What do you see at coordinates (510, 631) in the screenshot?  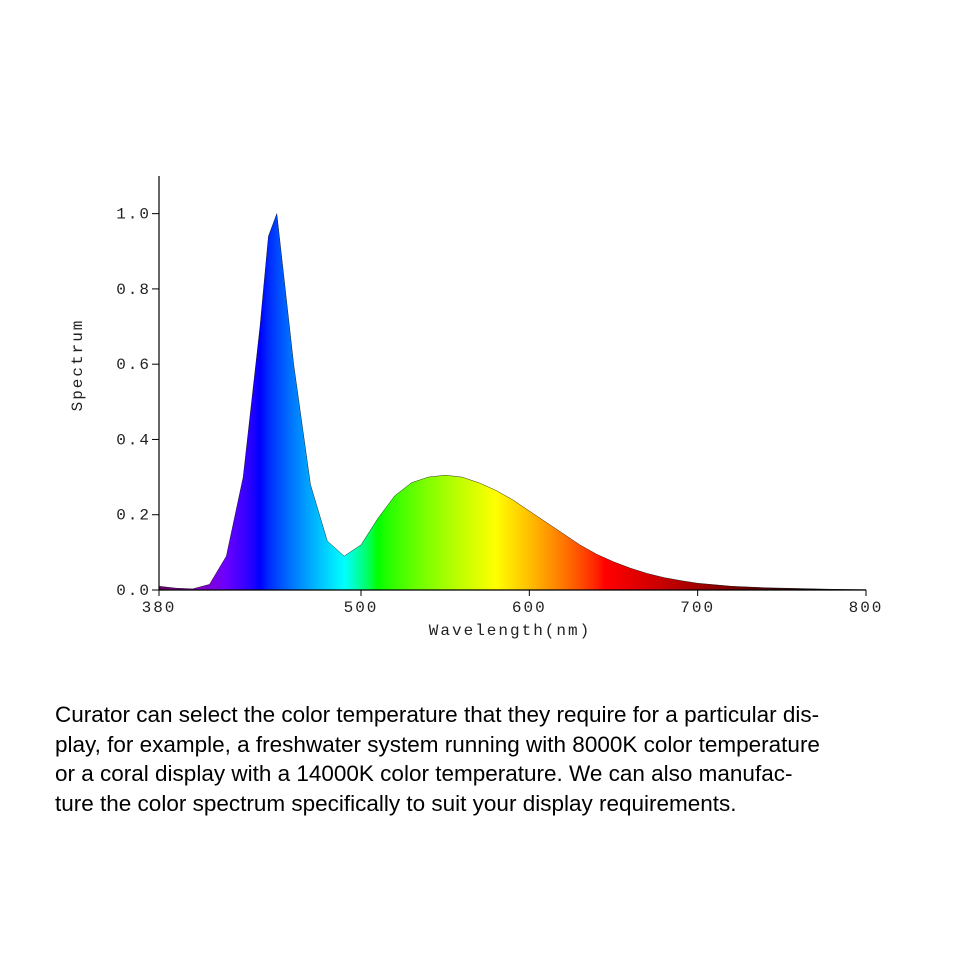 I see `x-axis-label: Wavelength(nm)` at bounding box center [510, 631].